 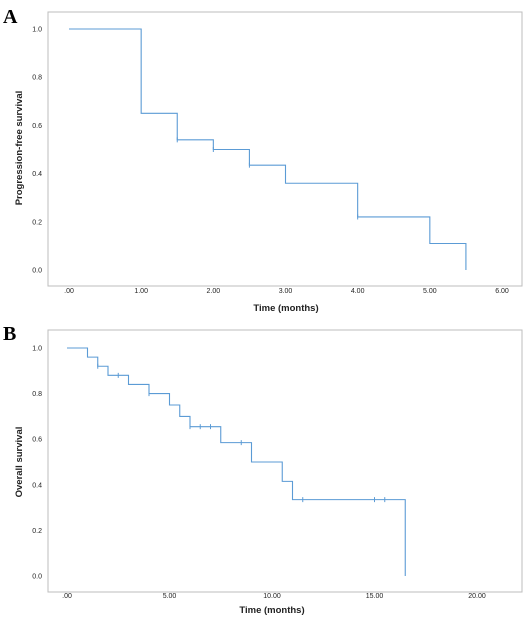 I want to click on panel-a-x-tick-label: 4.00, so click(x=358, y=291).